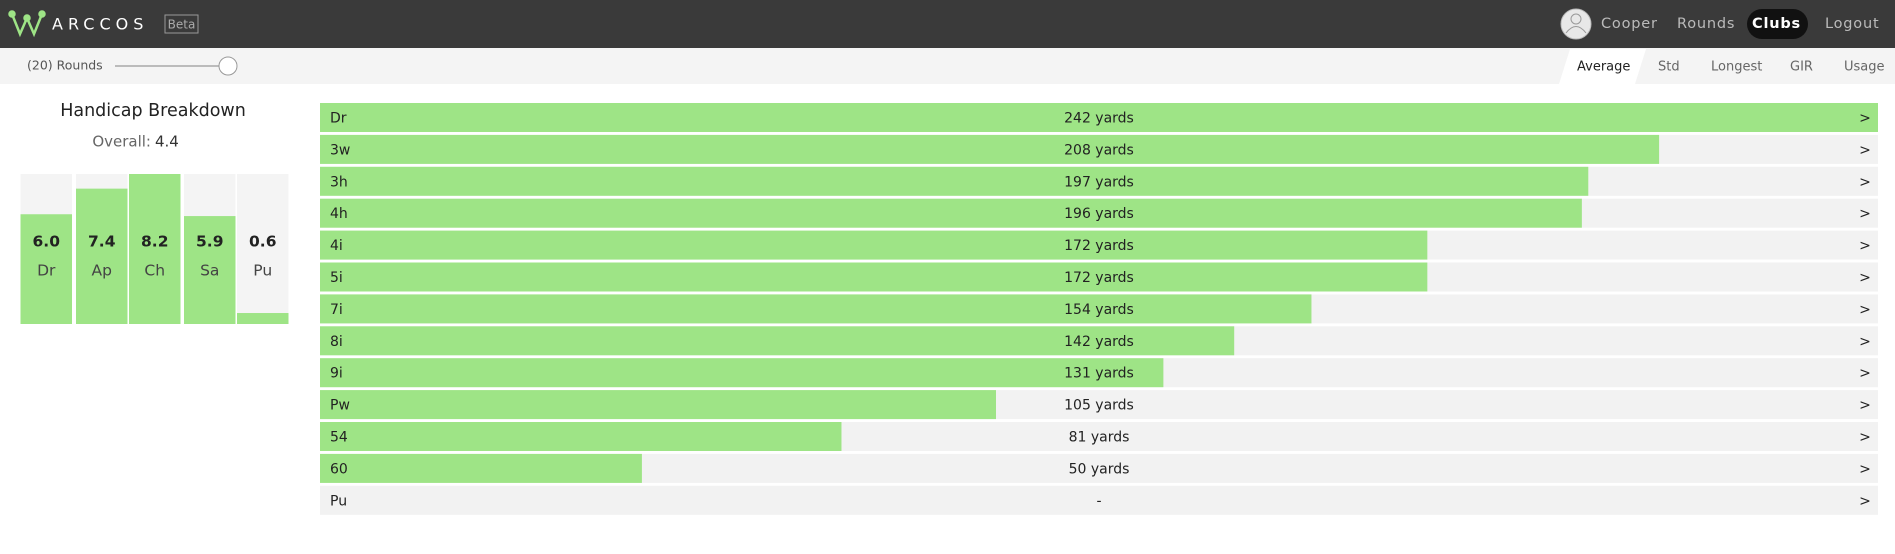 This screenshot has height=554, width=1895. What do you see at coordinates (1099, 214) in the screenshot?
I see `club-distance: 196 yards` at bounding box center [1099, 214].